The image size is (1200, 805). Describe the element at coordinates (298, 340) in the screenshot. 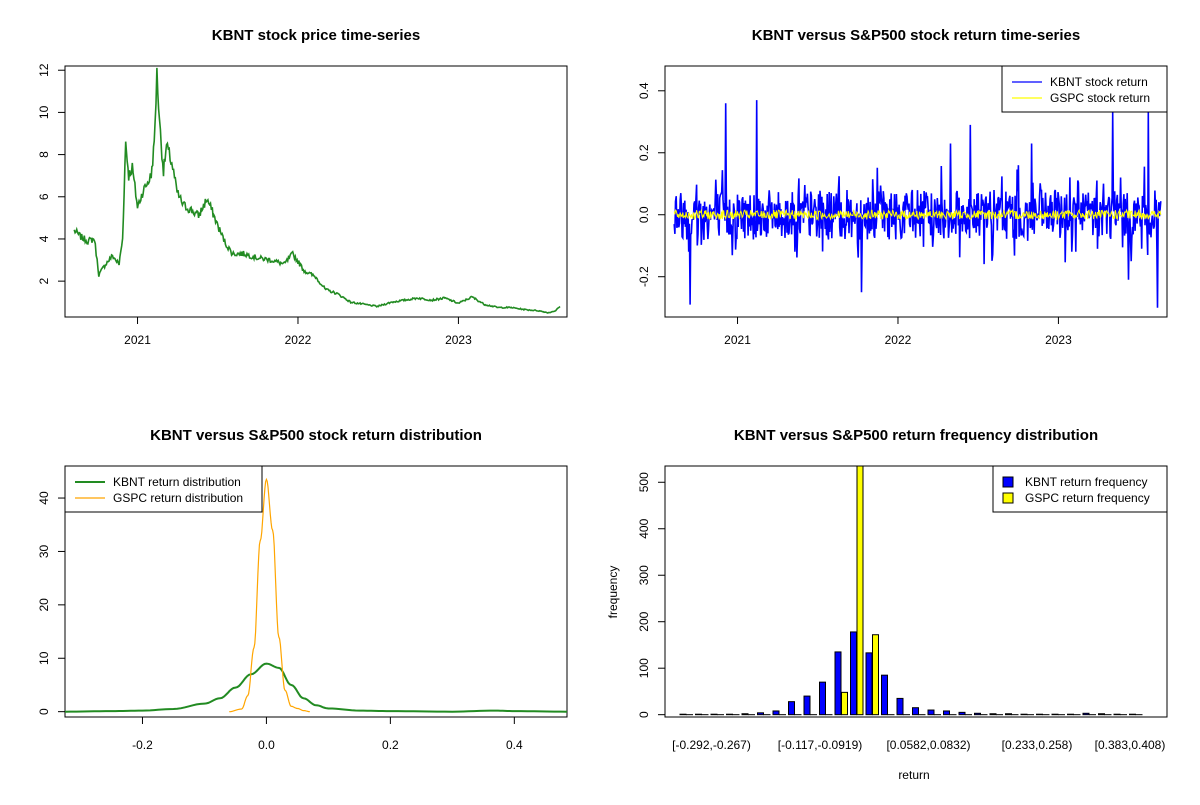

I see `x-tick-label-1: 2022` at that location.